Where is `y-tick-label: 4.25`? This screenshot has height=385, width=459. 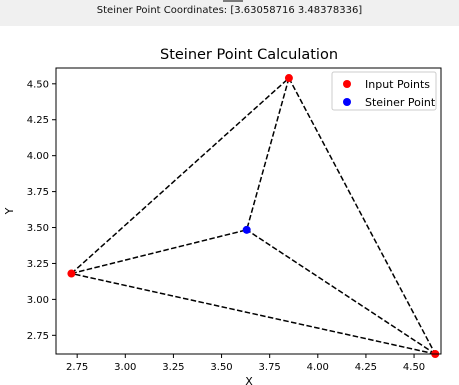
y-tick-label: 4.25 is located at coordinates (38, 120).